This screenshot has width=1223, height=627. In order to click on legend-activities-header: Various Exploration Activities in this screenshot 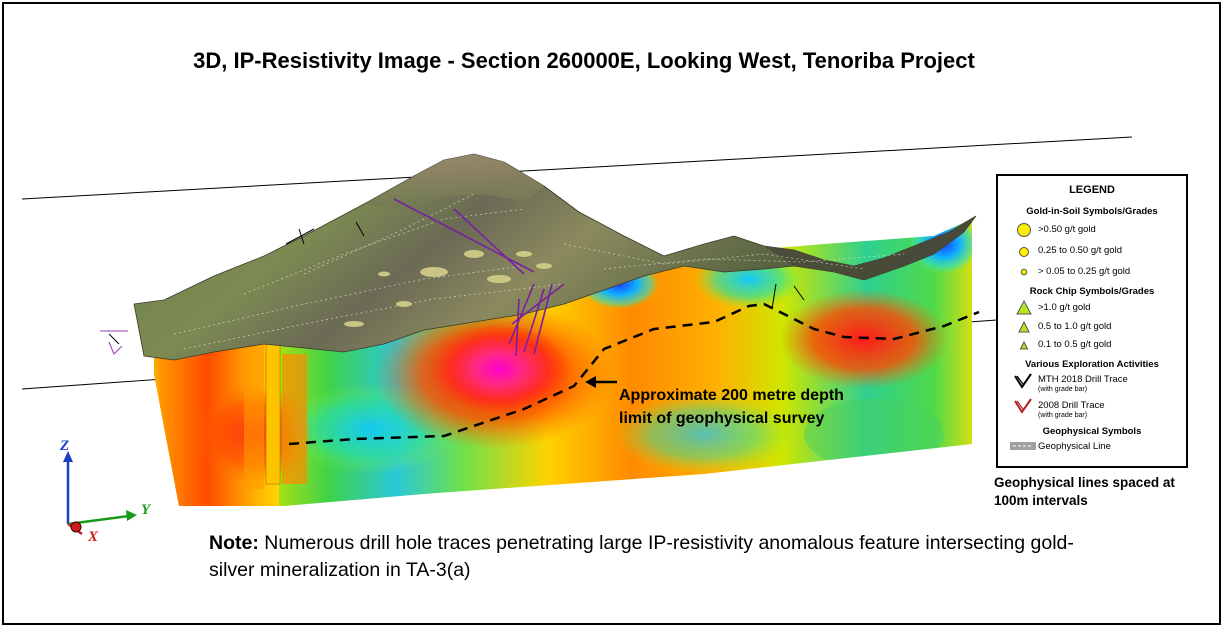, I will do `click(1092, 364)`.